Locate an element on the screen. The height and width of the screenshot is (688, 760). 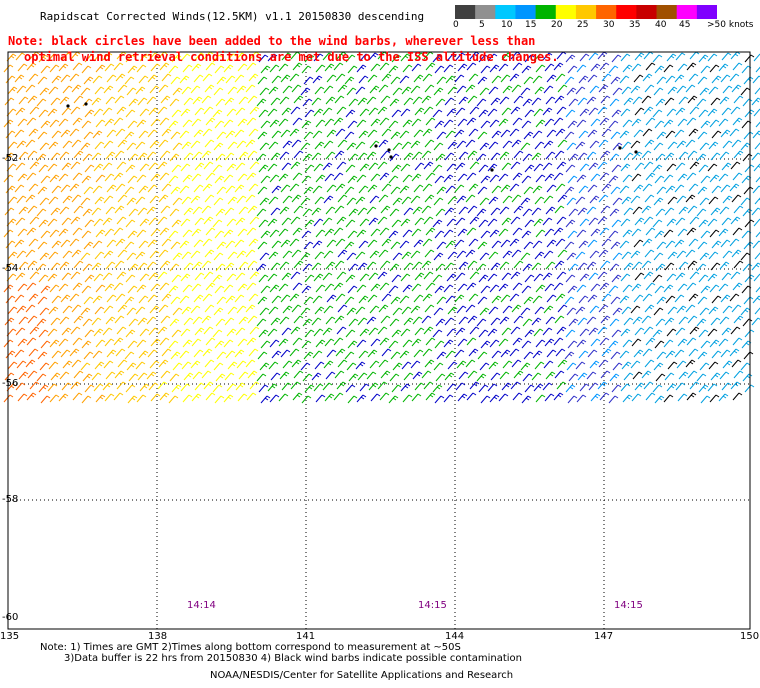
lat-tick-58: -58 is located at coordinates (10, 499).